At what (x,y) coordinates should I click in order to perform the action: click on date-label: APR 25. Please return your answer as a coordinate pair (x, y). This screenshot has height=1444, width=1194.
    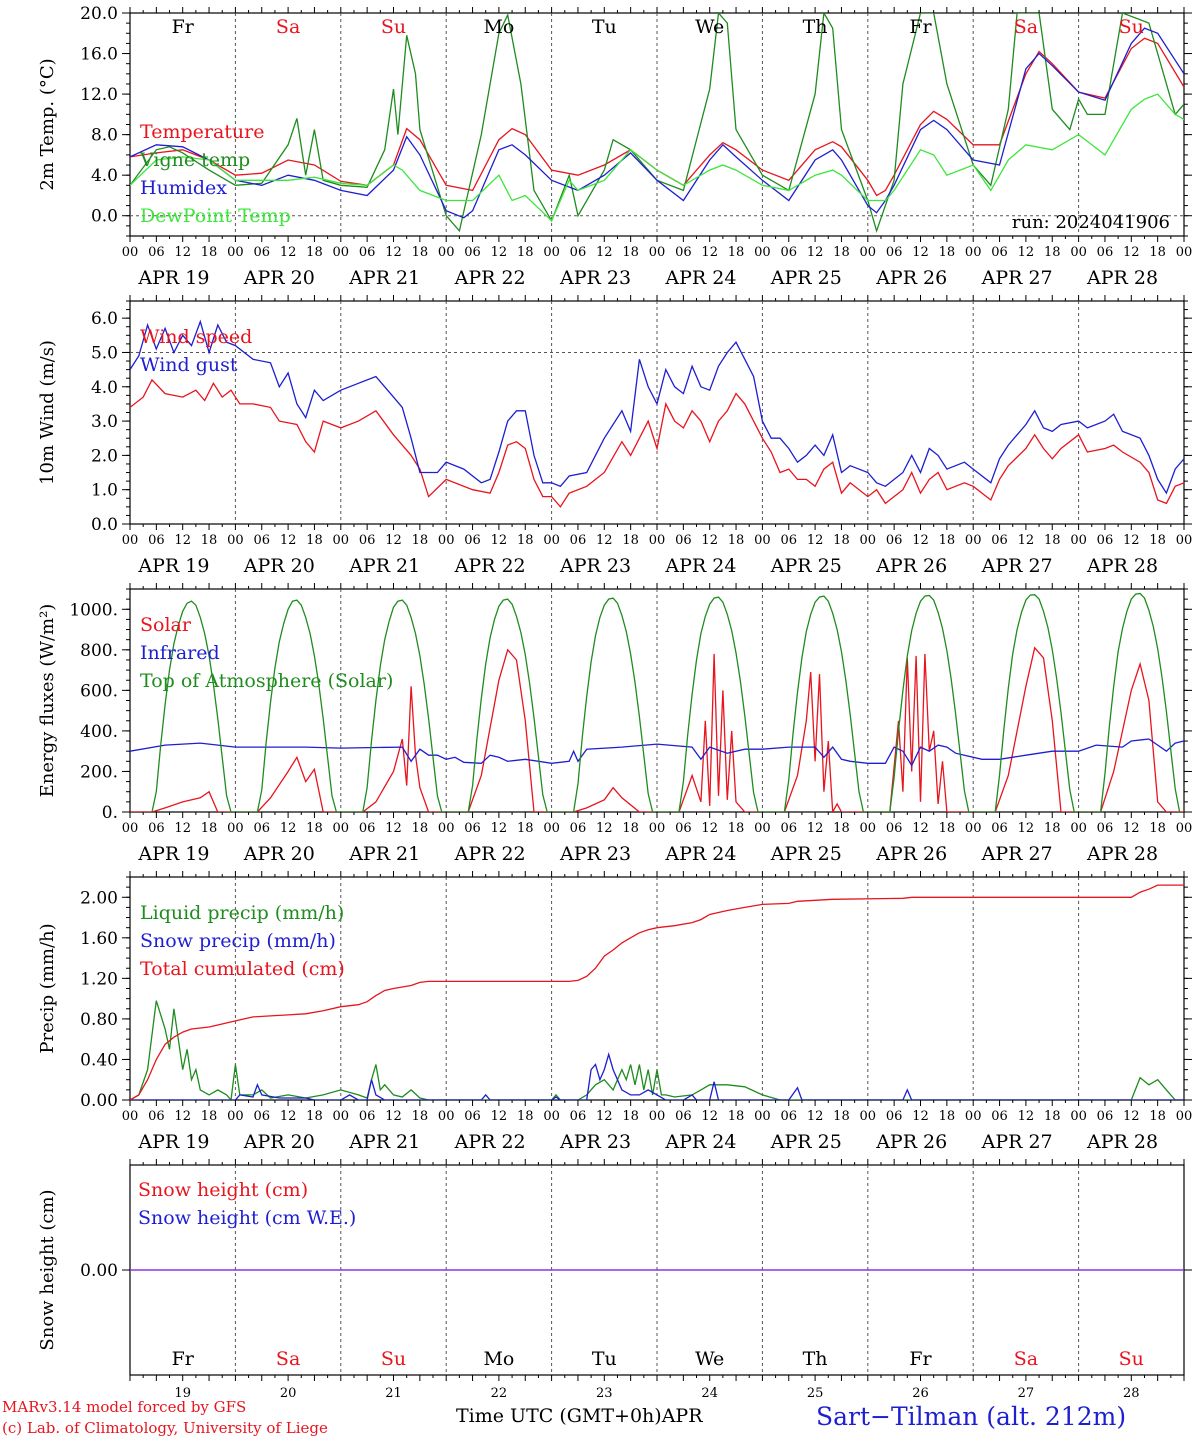
    Looking at the image, I should click on (806, 1142).